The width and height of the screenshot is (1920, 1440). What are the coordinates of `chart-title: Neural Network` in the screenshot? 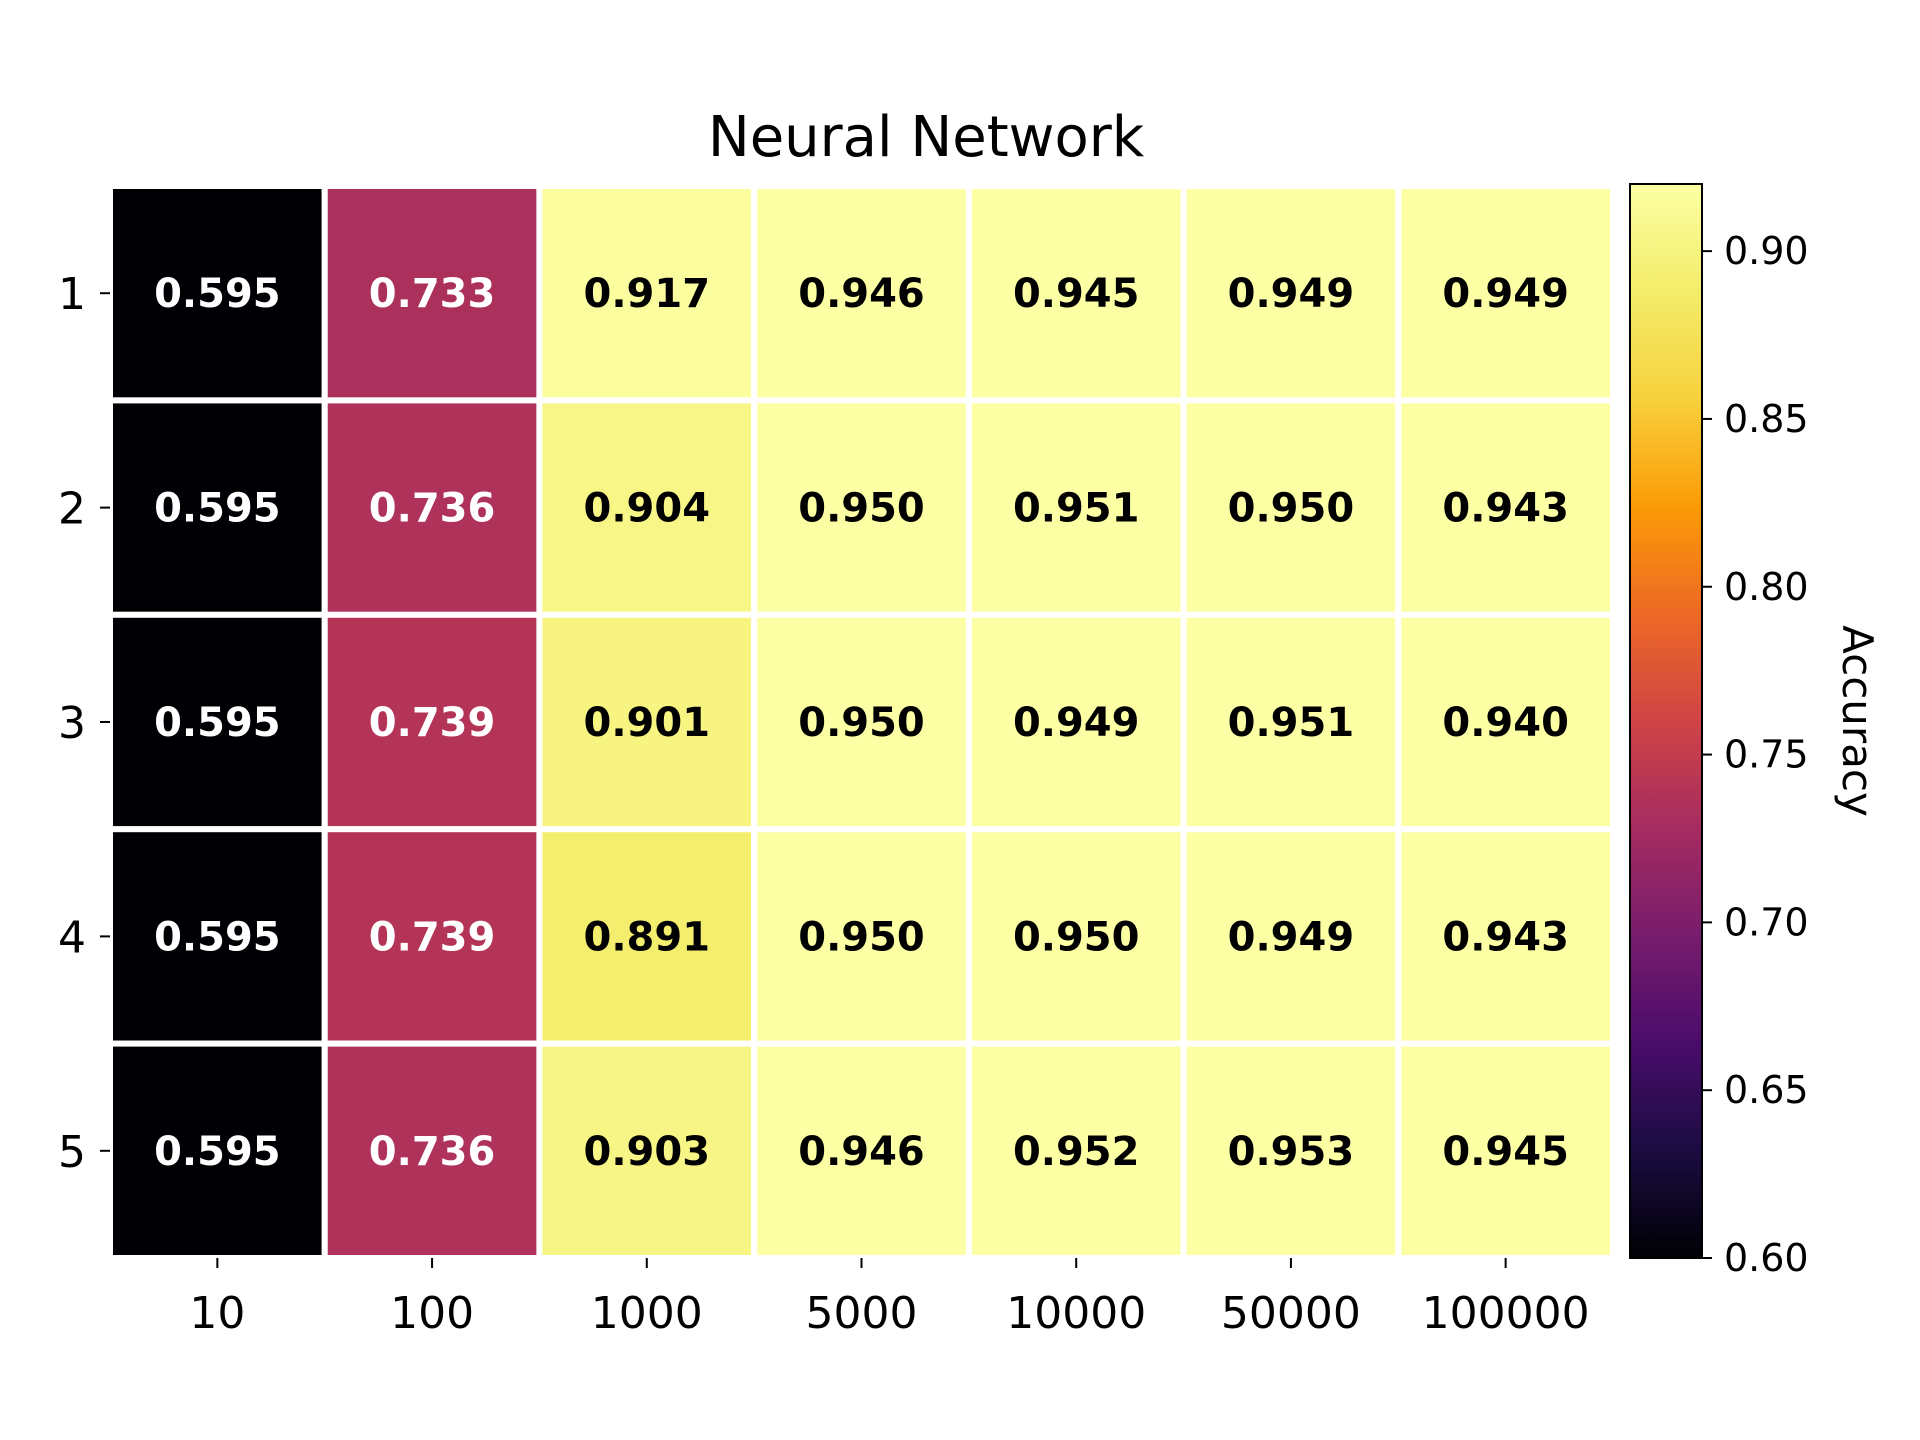 It's located at (926, 137).